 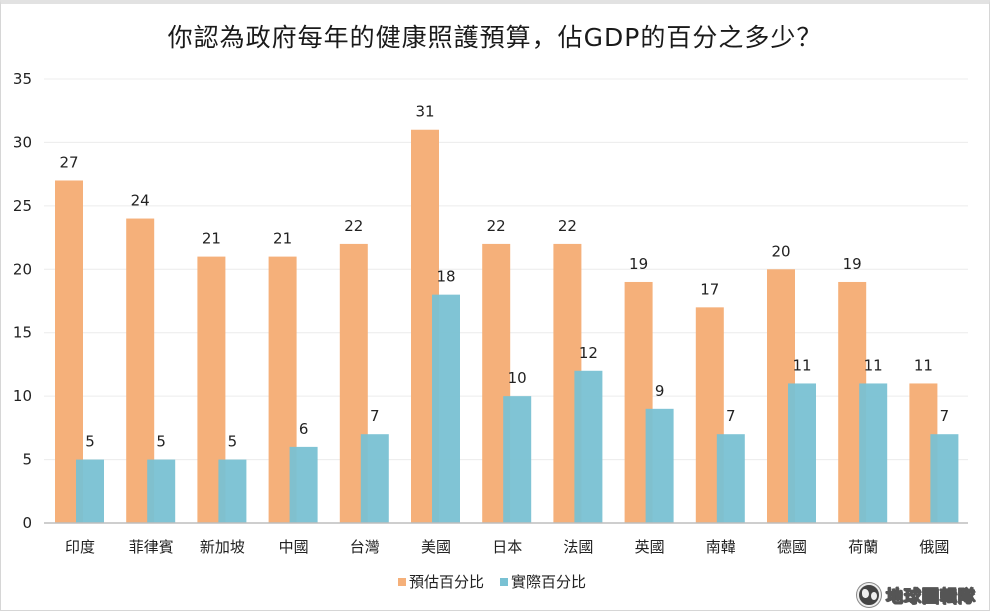 What do you see at coordinates (495, 37) in the screenshot?
I see `chart-title: 你認為政府每年的健康照護預算，佔GDP的百分之多少？` at bounding box center [495, 37].